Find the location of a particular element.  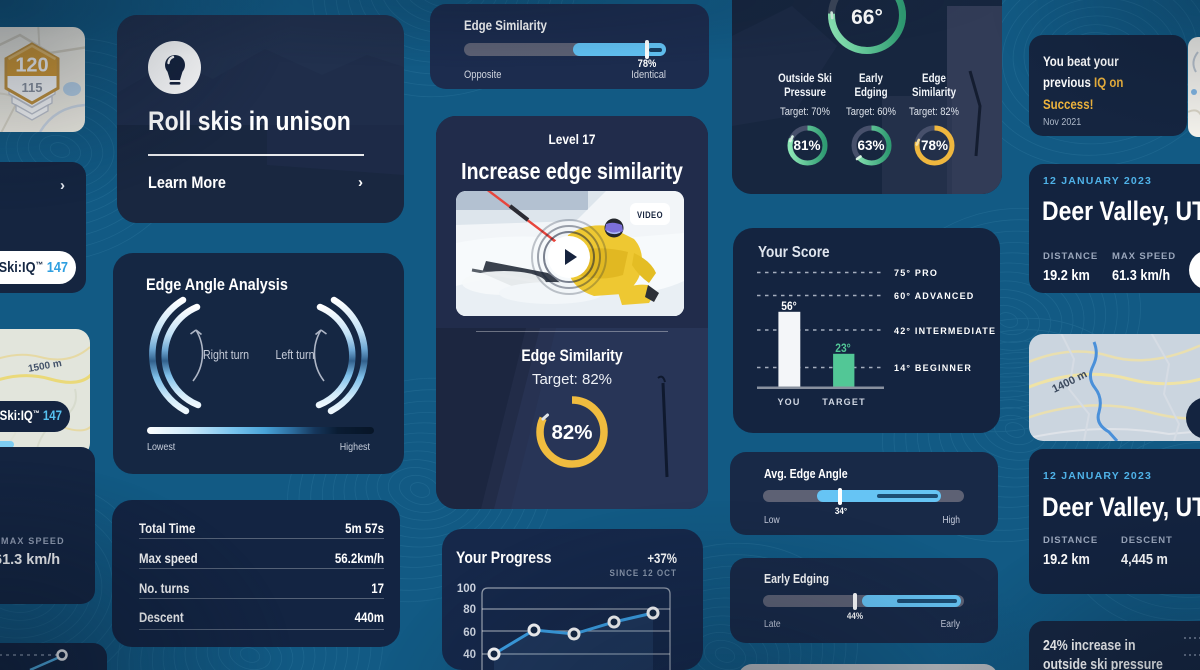

svg-text: 40 is located at coordinates (469, 655).